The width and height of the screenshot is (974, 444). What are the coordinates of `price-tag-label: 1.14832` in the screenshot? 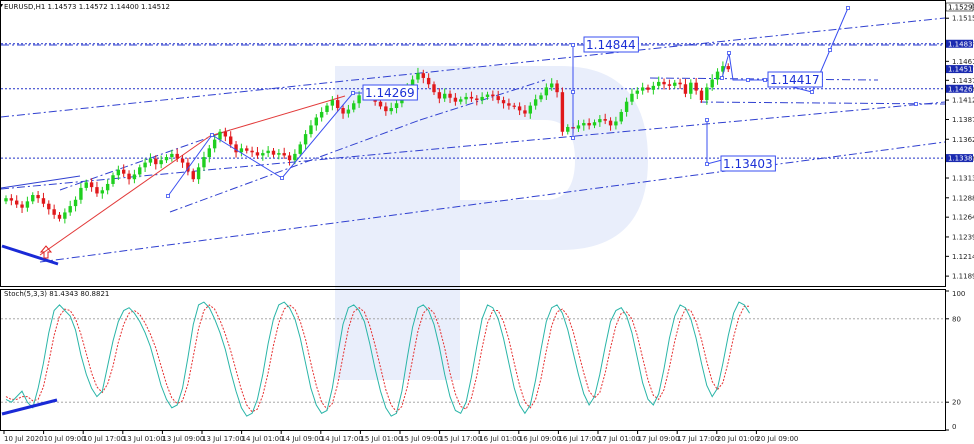 It's located at (961, 44).